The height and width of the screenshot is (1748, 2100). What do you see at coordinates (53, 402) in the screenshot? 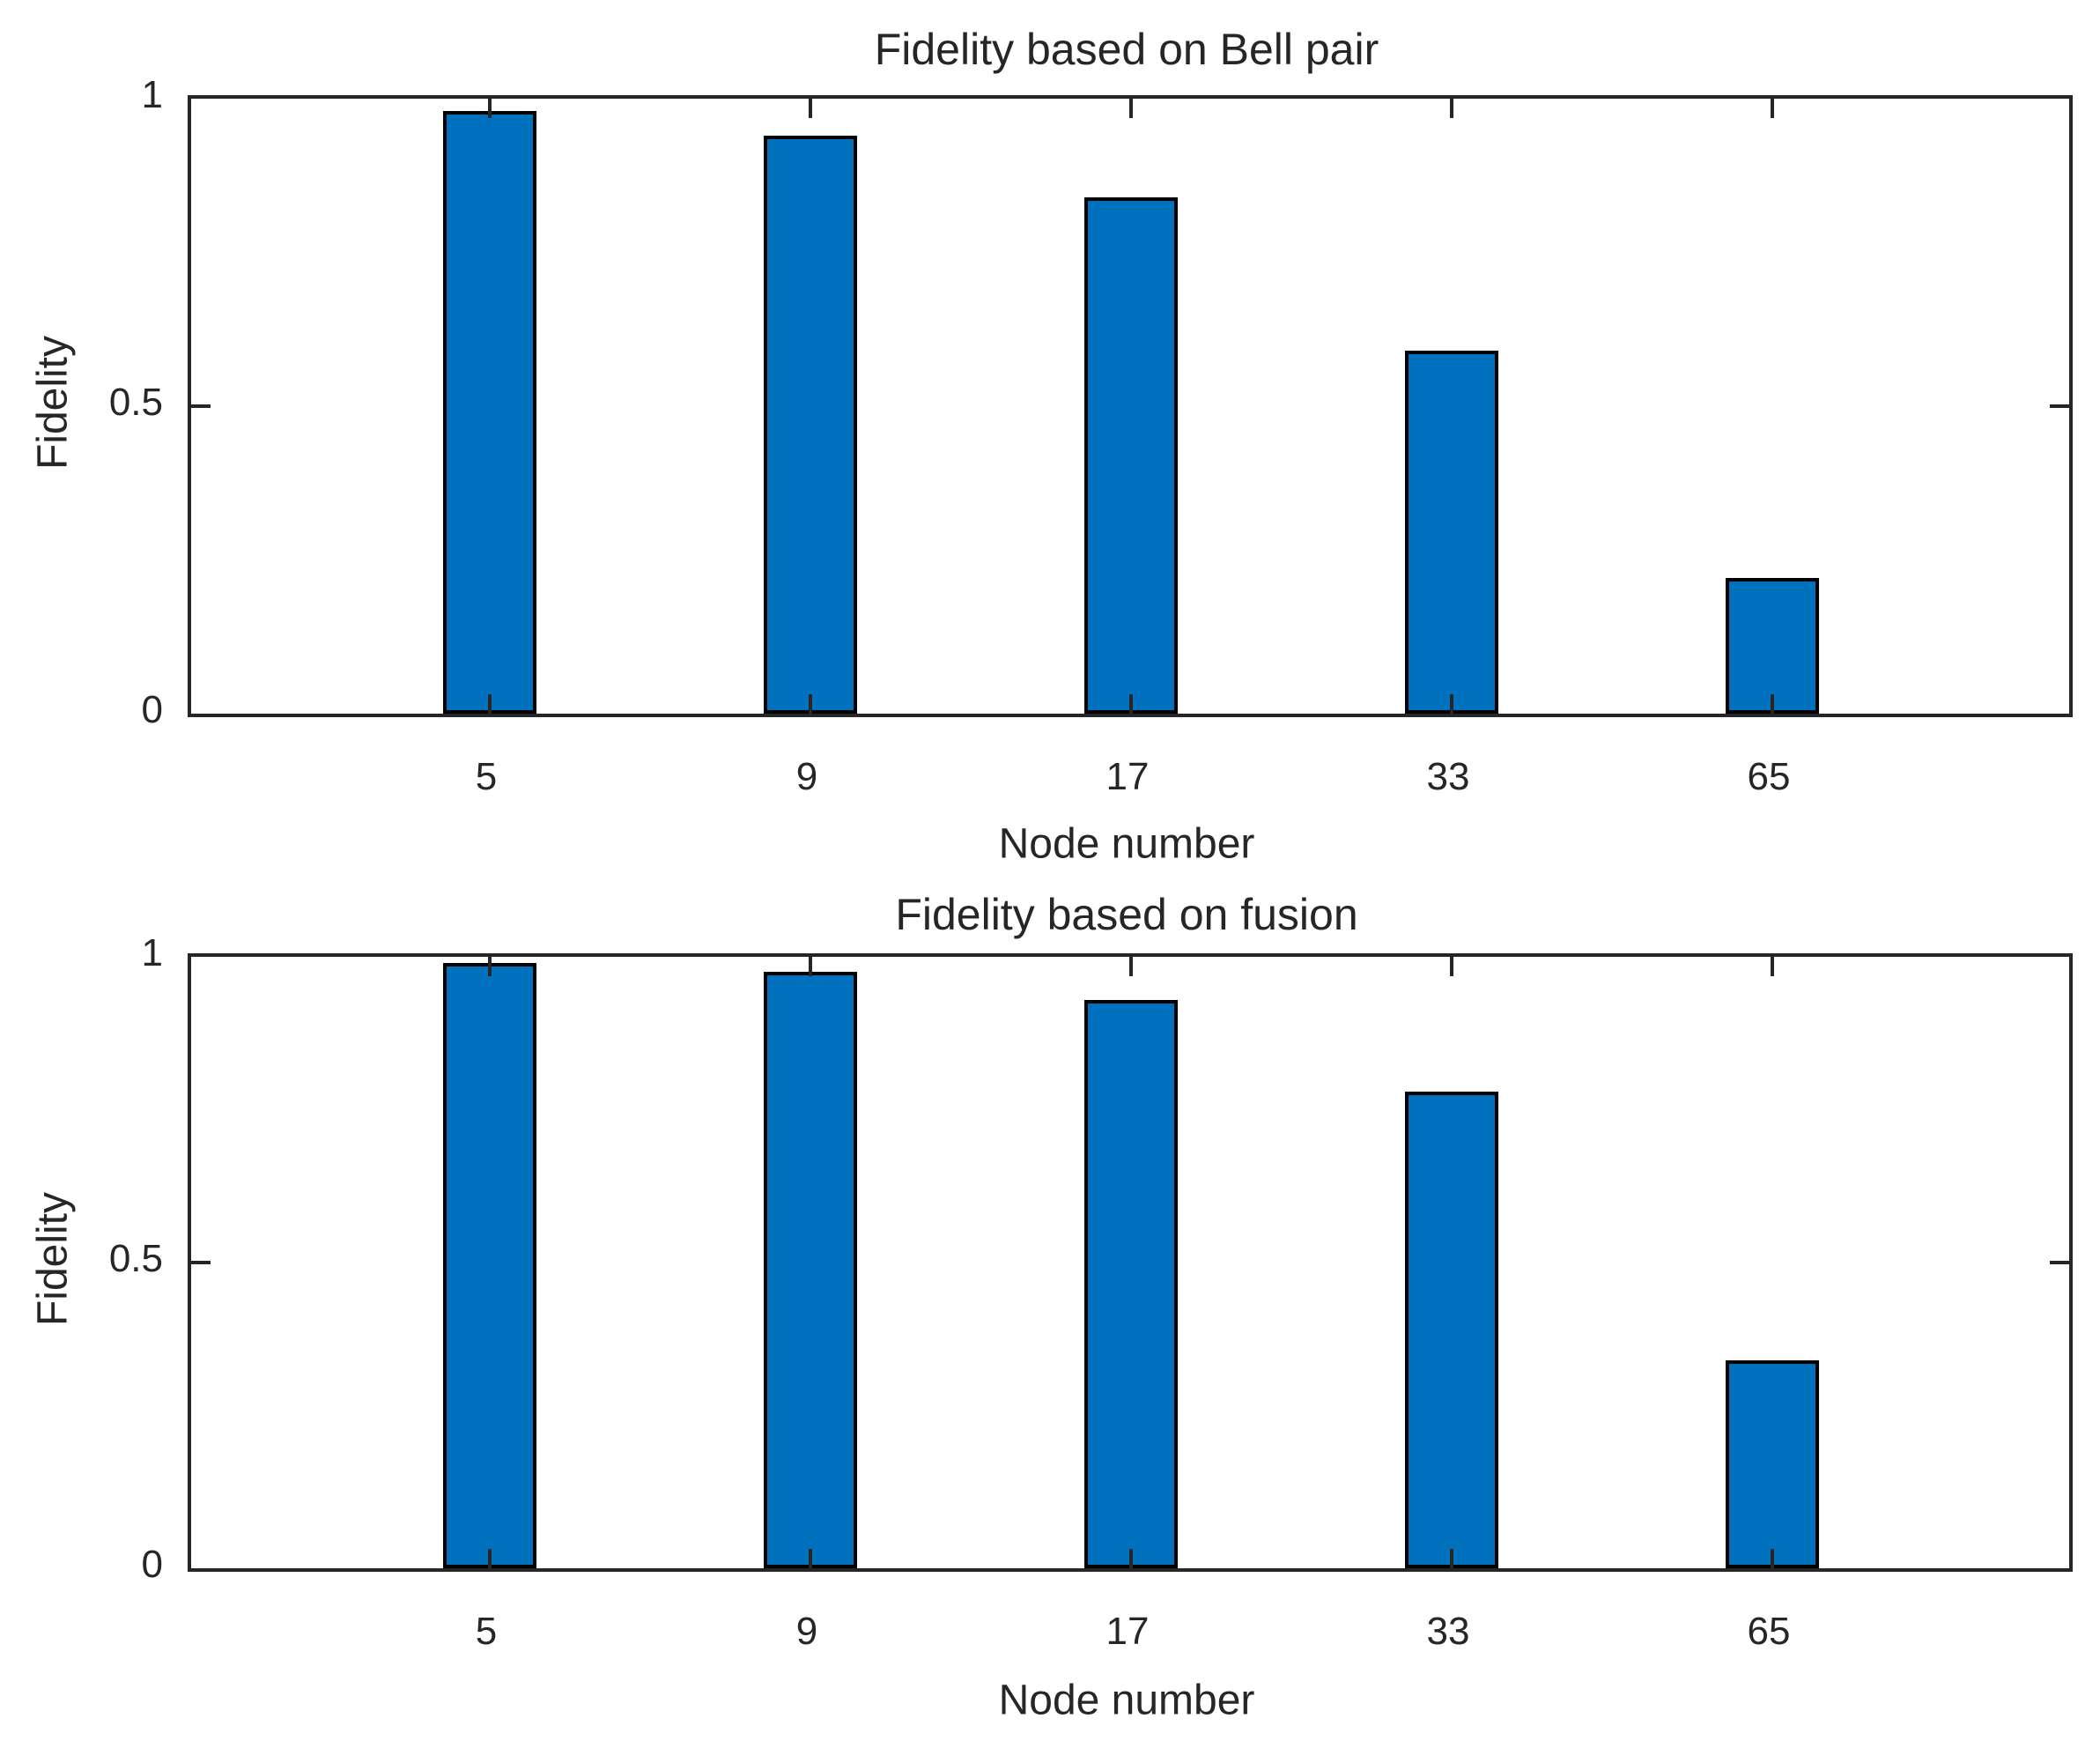
I see `y-axis-label-bell-pair: Fidelity` at bounding box center [53, 402].